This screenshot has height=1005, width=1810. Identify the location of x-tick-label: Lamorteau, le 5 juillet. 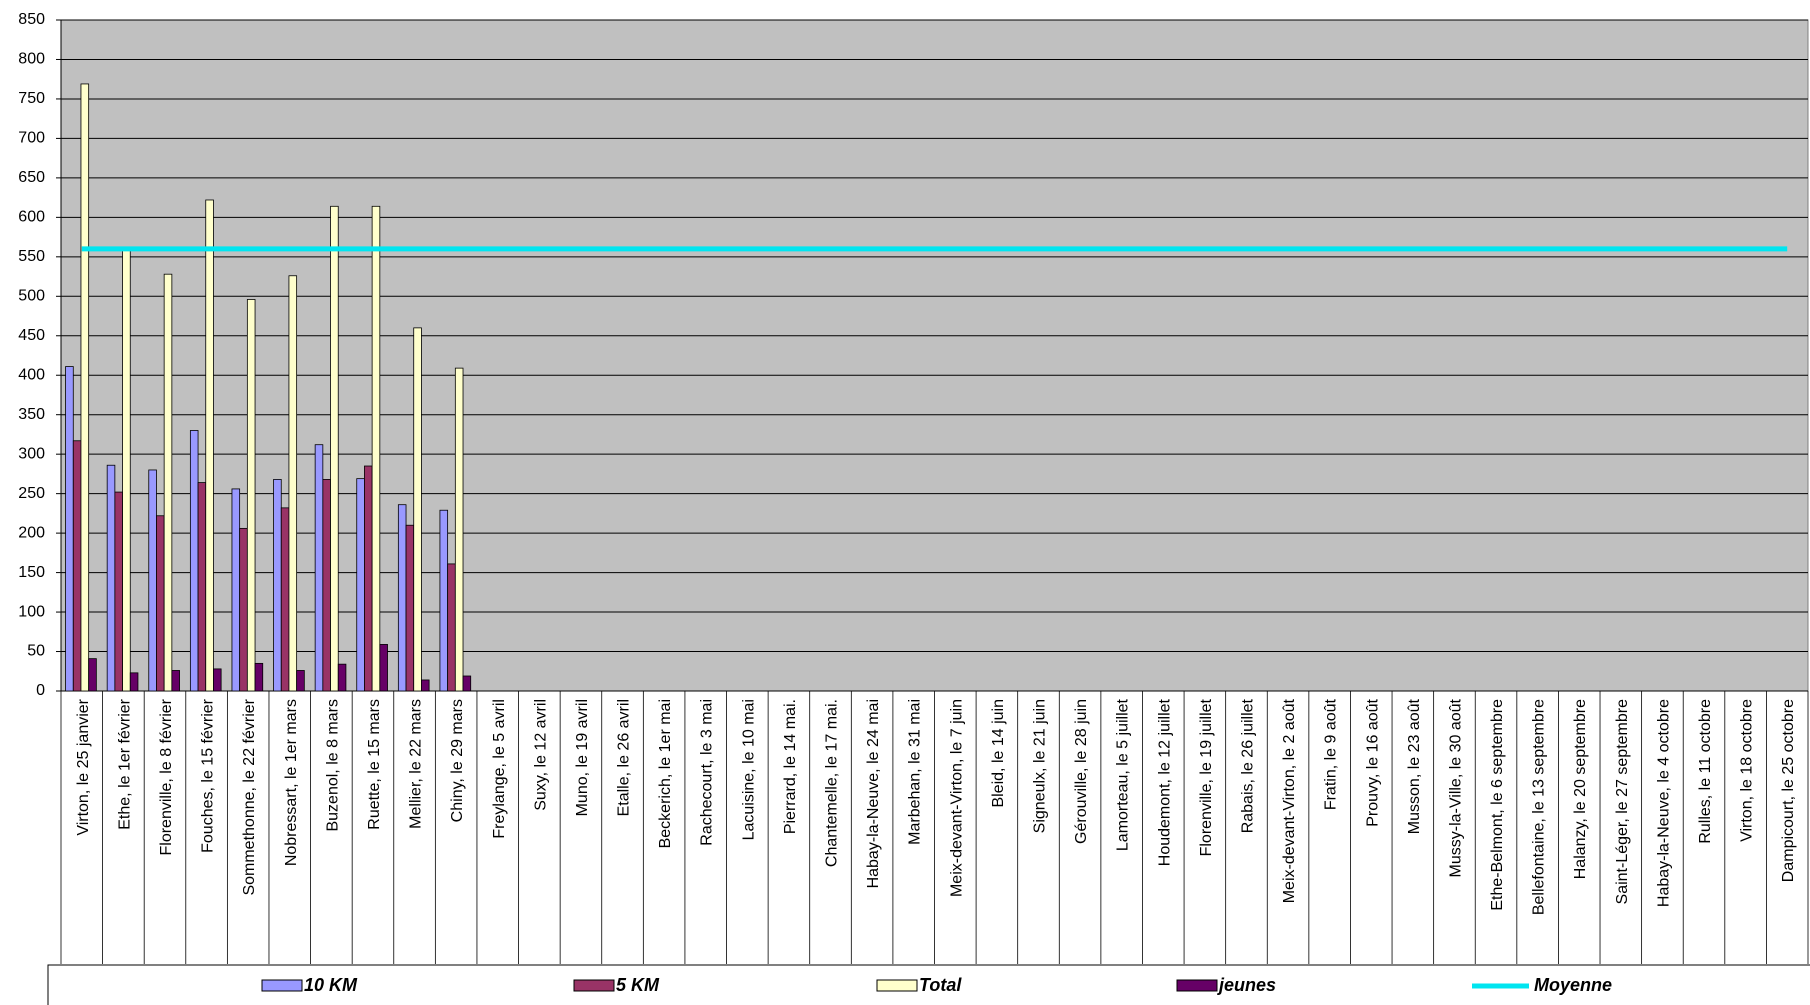
(1123, 774).